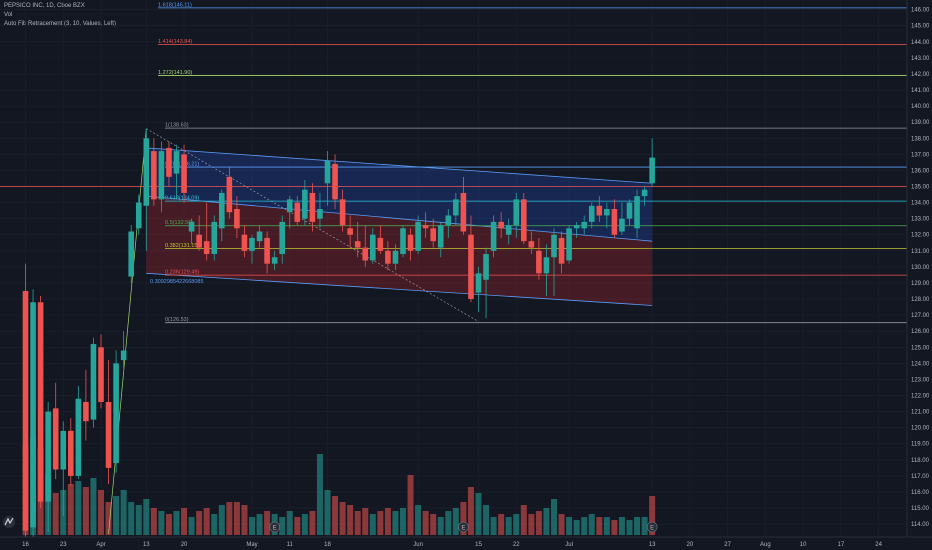  I want to click on price-tick-label: 132.00, so click(920, 236).